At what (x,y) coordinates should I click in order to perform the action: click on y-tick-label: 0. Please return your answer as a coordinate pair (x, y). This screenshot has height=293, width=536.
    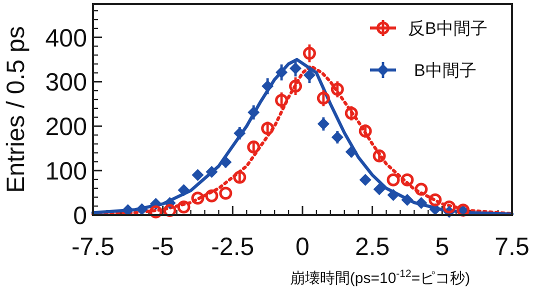
    Looking at the image, I should click on (80, 216).